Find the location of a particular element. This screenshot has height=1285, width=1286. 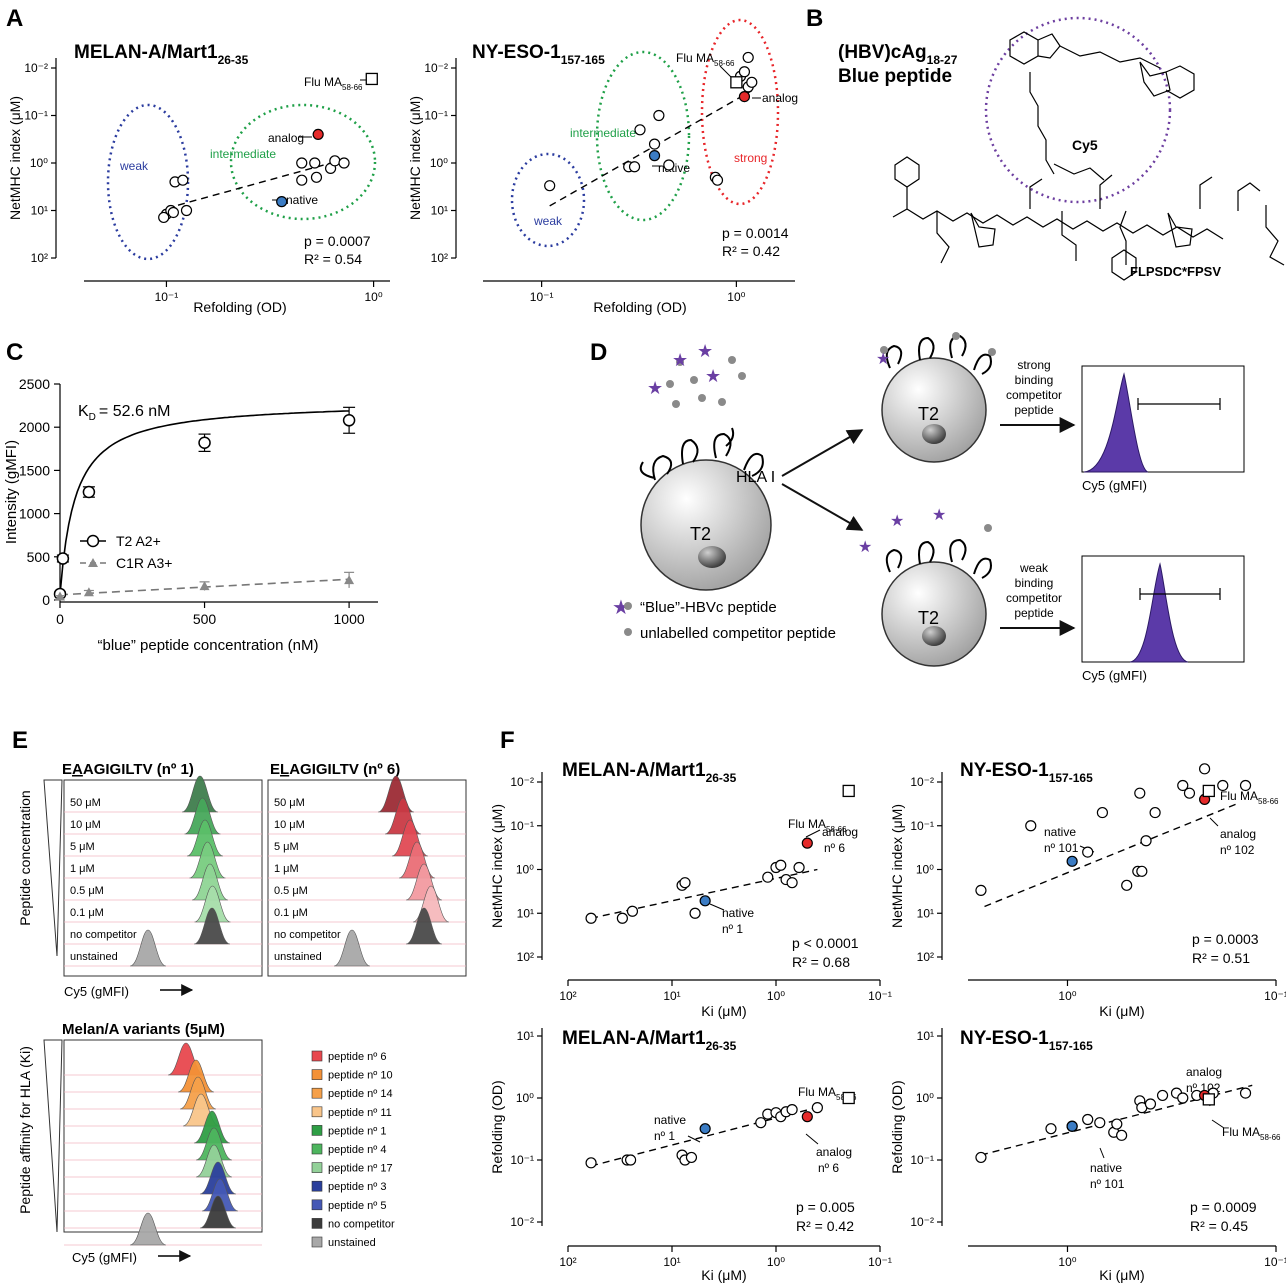

p-value: p < 0.0001 is located at coordinates (825, 943).